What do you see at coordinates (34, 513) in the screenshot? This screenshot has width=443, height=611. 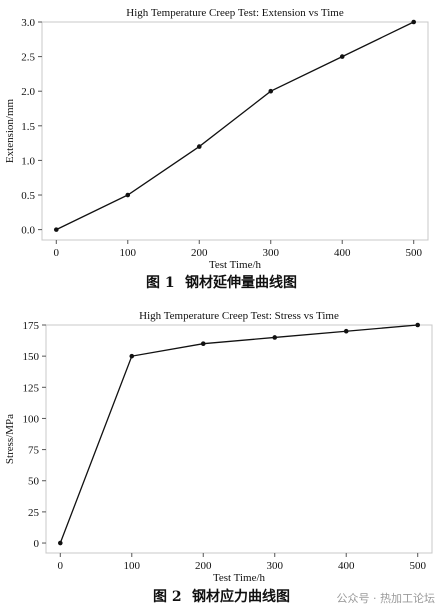 I see `y-tick-label: 25` at bounding box center [34, 513].